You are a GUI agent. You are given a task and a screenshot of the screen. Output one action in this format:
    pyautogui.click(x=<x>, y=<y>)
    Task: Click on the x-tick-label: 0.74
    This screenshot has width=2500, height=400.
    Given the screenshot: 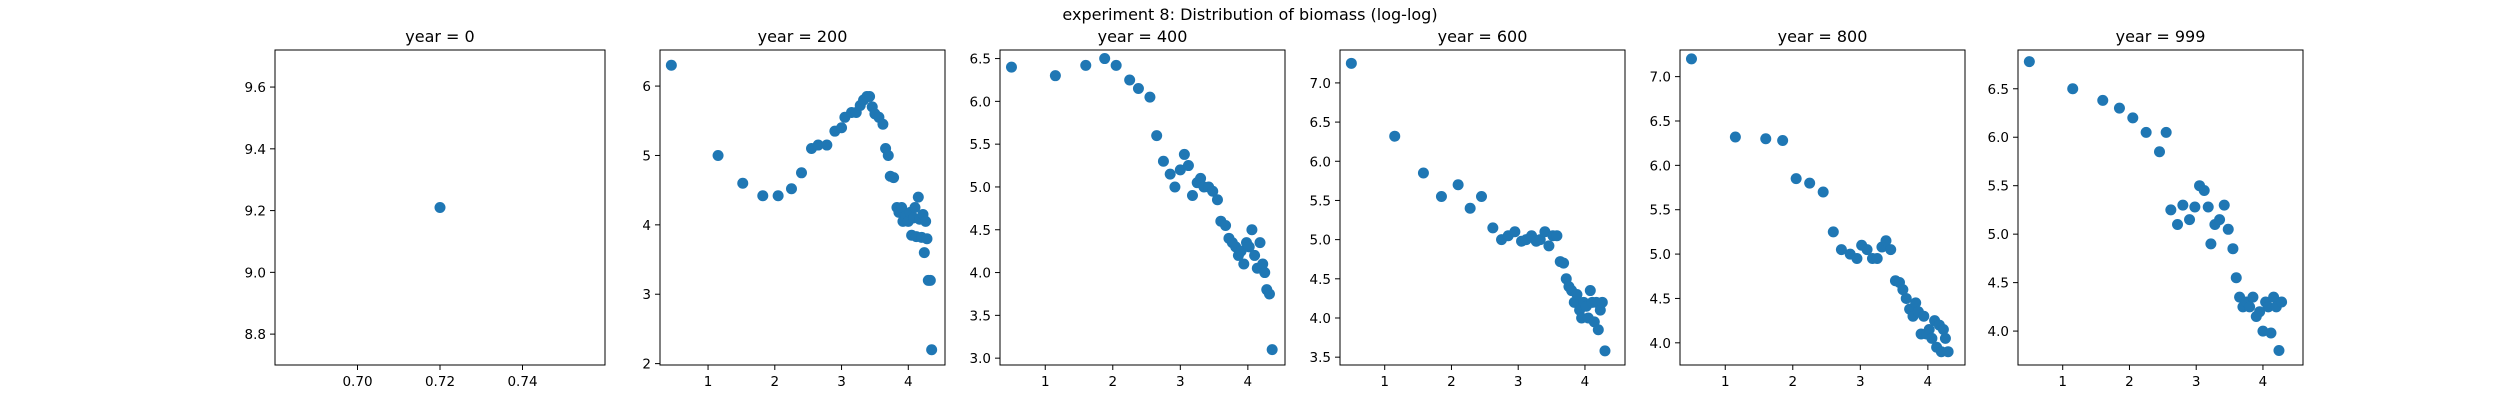 What is the action you would take?
    pyautogui.click(x=522, y=382)
    